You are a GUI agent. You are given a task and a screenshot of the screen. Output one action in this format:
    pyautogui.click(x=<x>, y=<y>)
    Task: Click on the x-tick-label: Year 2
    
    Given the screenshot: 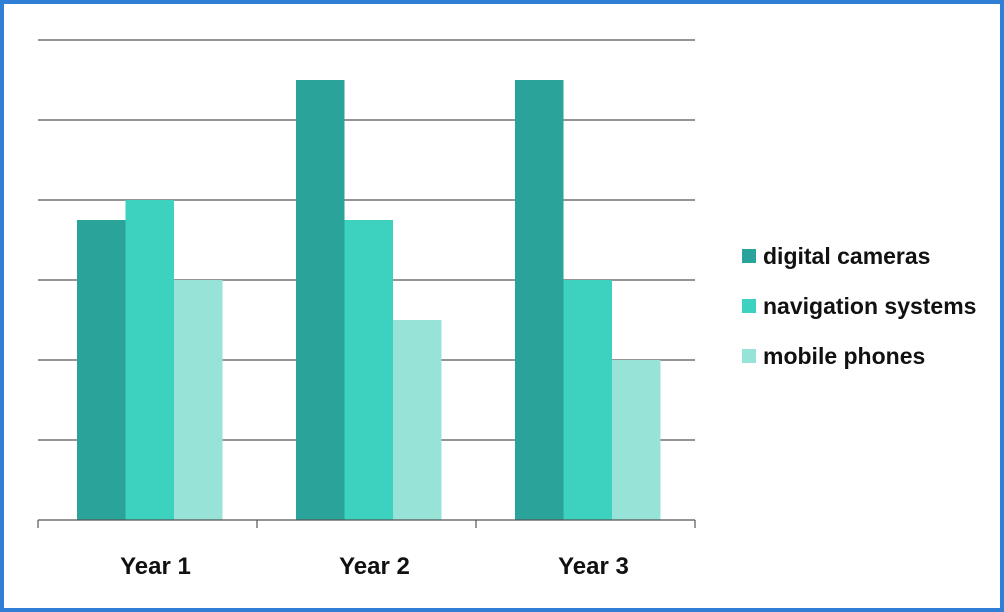 What is the action you would take?
    pyautogui.click(x=374, y=566)
    